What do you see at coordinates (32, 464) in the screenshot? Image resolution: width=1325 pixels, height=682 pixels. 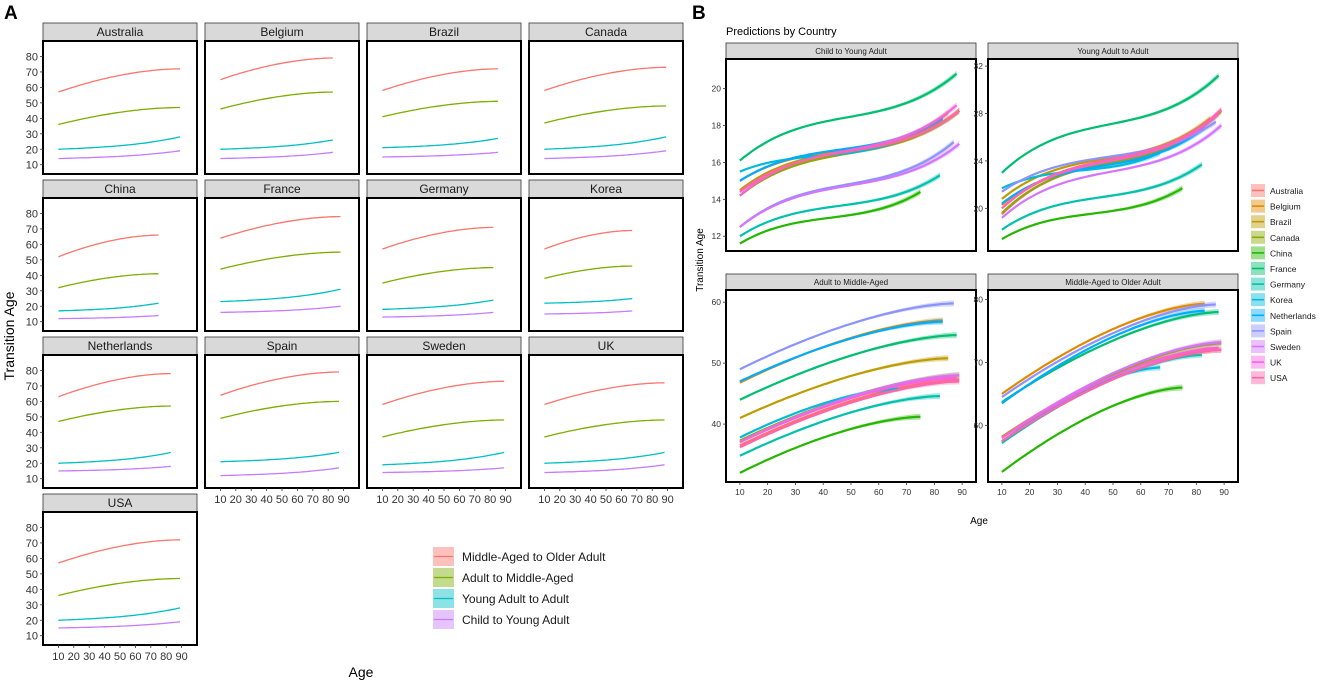 I see `y-tick-label: 20` at bounding box center [32, 464].